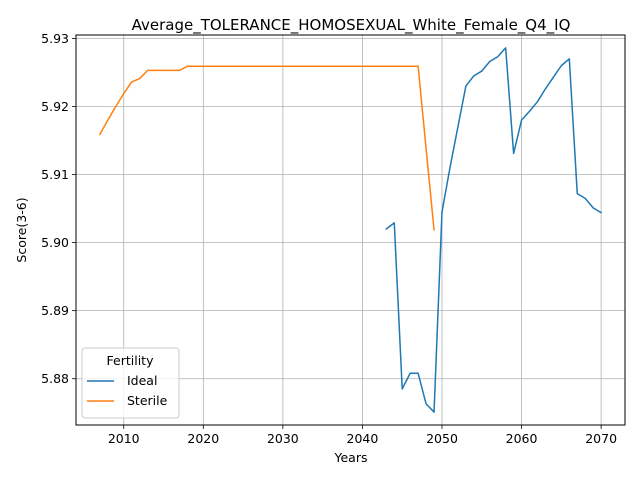 Image resolution: width=640 pixels, height=480 pixels. I want to click on x-tick-label: 2050, so click(442, 438).